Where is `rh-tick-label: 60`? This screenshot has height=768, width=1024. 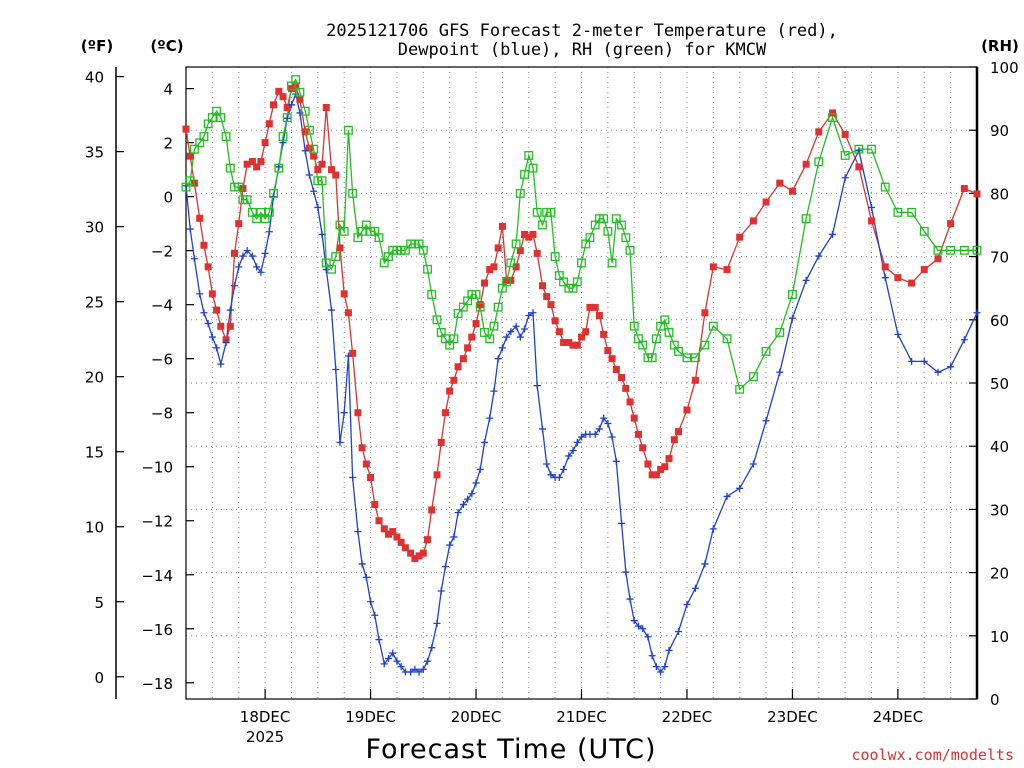 rh-tick-label: 60 is located at coordinates (999, 321).